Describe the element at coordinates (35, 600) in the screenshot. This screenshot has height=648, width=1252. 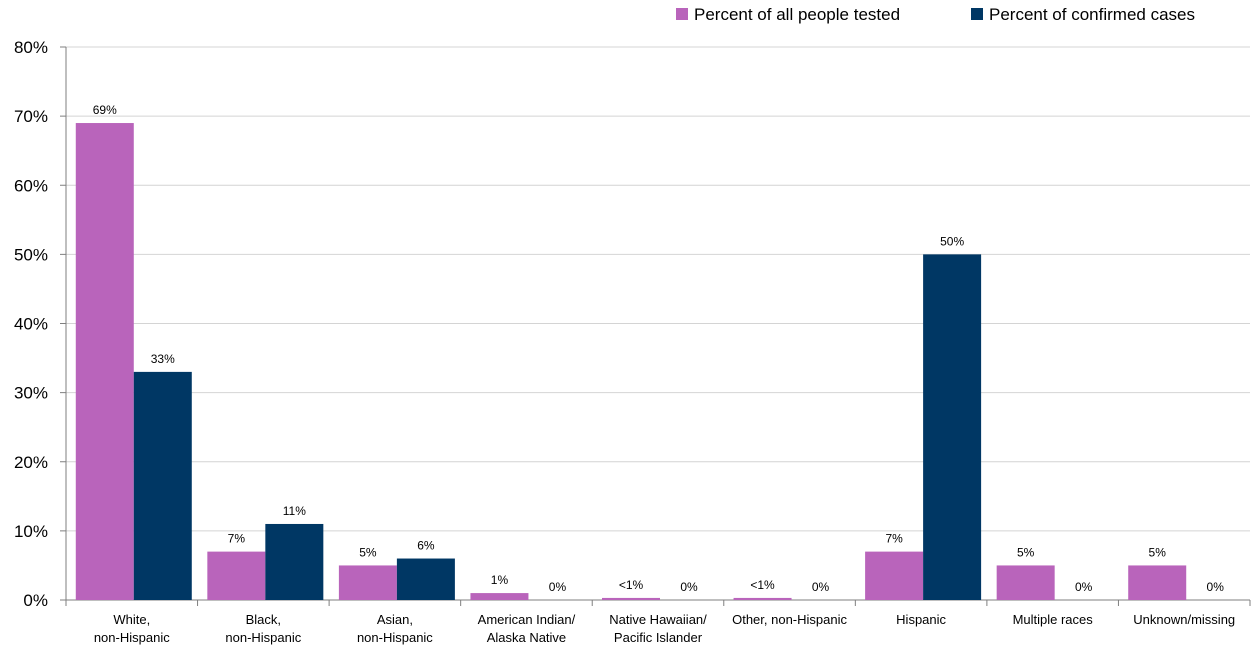
I see `y-tick-label: 0%` at that location.